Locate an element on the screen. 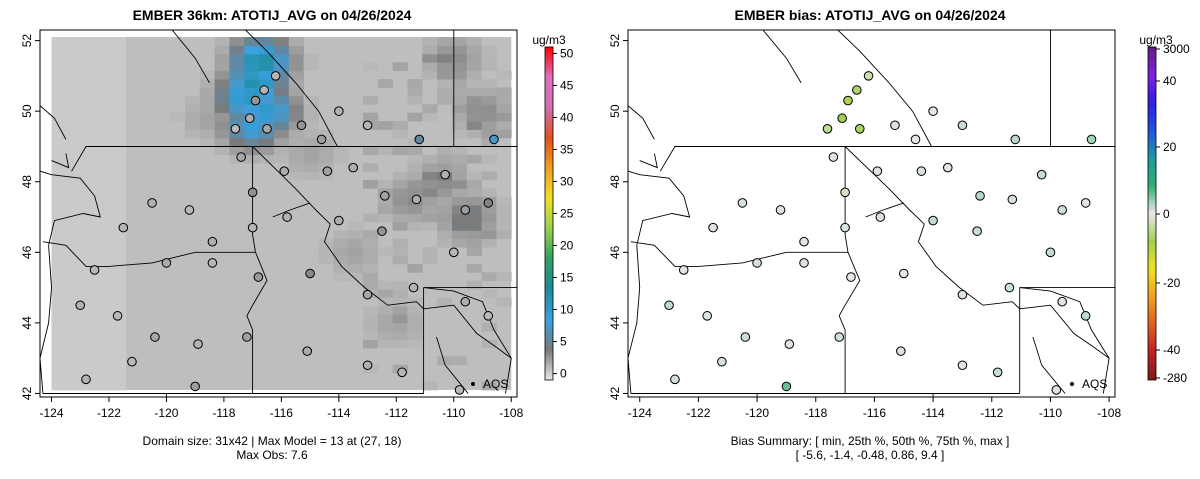  colorbar-tick-label: 3000 is located at coordinates (1176, 49).